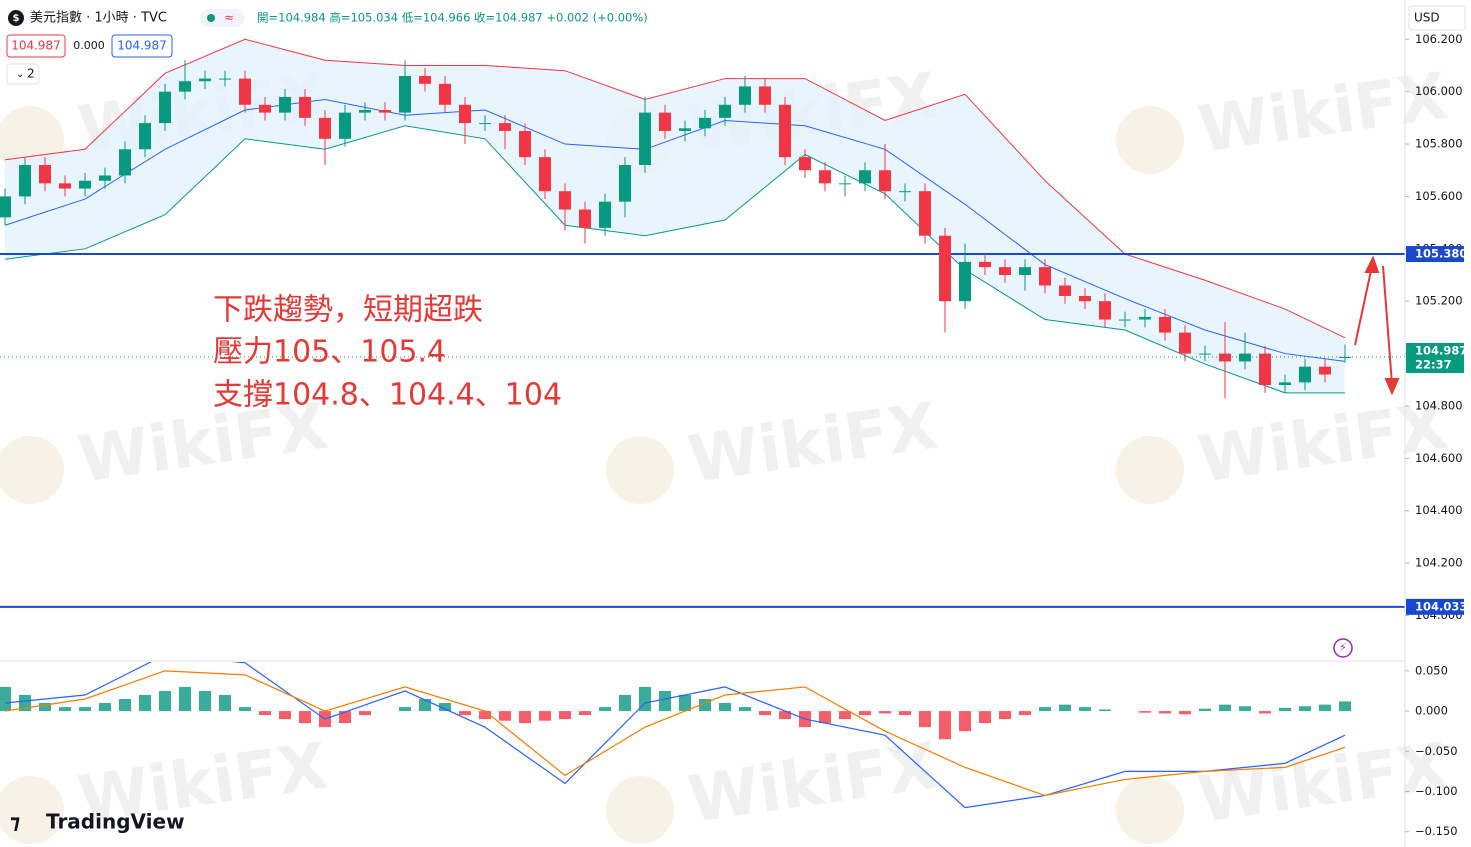 The width and height of the screenshot is (1471, 847). What do you see at coordinates (1441, 254) in the screenshot?
I see `hline-label: 105.380` at bounding box center [1441, 254].